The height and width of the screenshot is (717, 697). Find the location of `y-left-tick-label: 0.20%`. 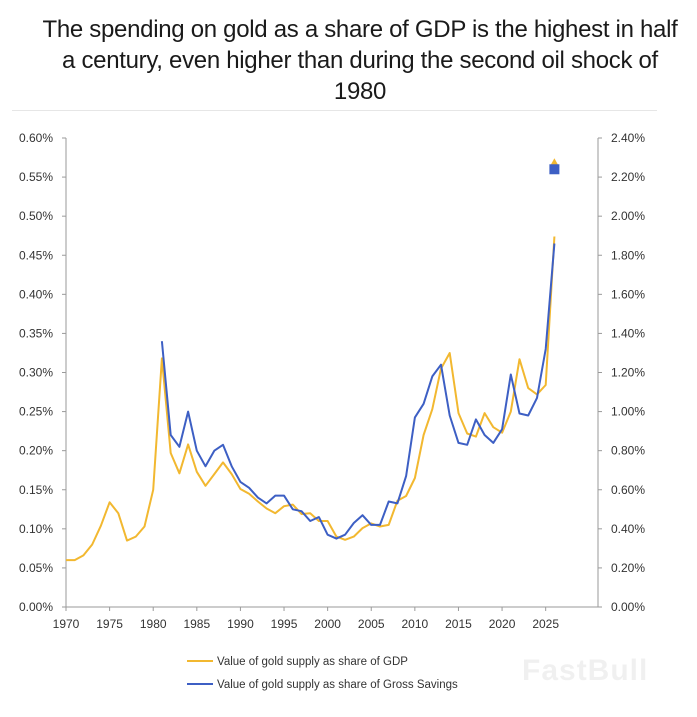

y-left-tick-label: 0.20% is located at coordinates (36, 451).